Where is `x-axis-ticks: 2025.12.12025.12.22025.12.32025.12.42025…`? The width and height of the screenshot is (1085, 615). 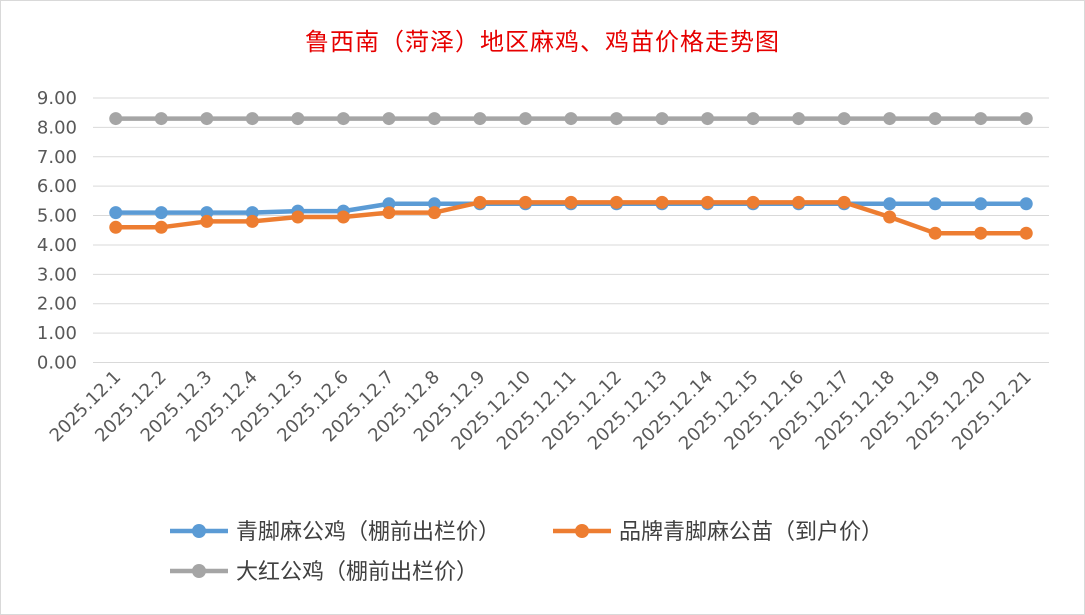
x-axis-ticks: 2025.12.12025.12.22025.12.32025.12.42025… is located at coordinates (541, 411).